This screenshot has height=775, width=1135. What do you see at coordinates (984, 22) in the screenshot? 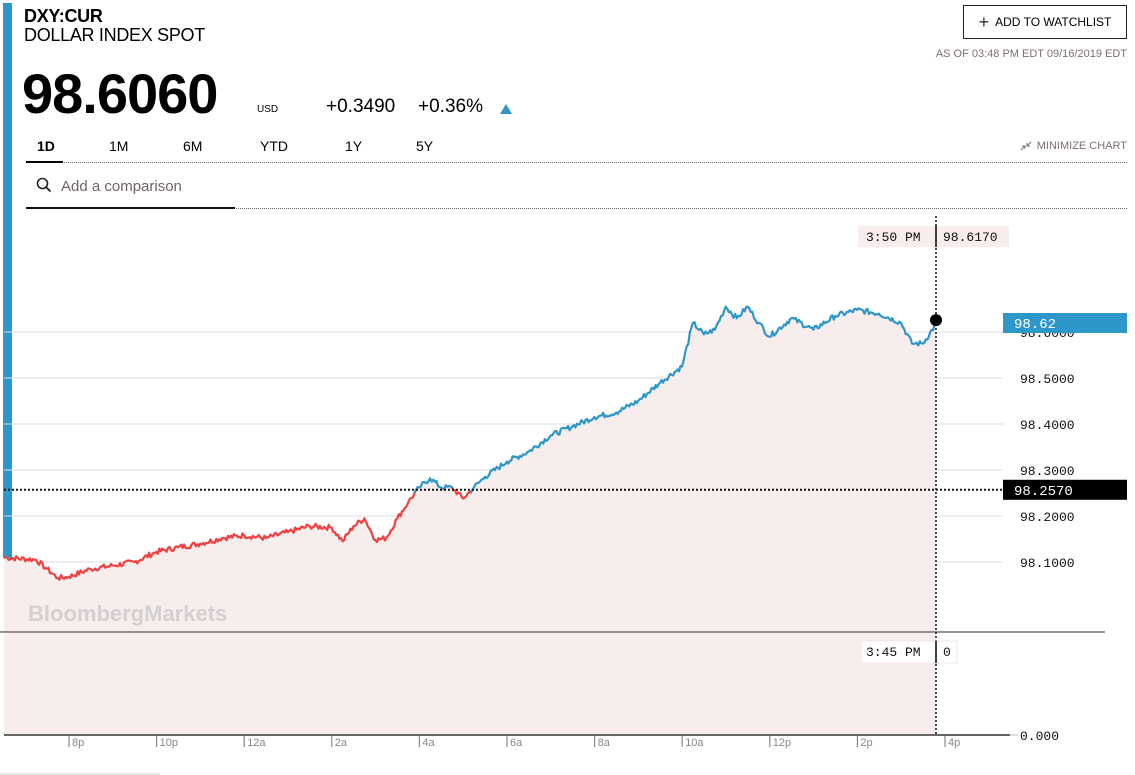
I see `plus-icon: +` at bounding box center [984, 22].